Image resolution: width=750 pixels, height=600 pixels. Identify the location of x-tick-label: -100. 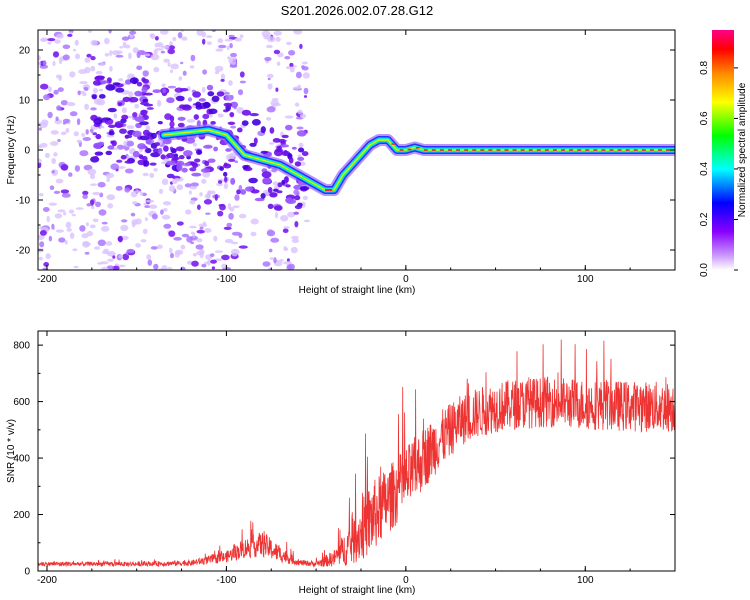
(226, 279).